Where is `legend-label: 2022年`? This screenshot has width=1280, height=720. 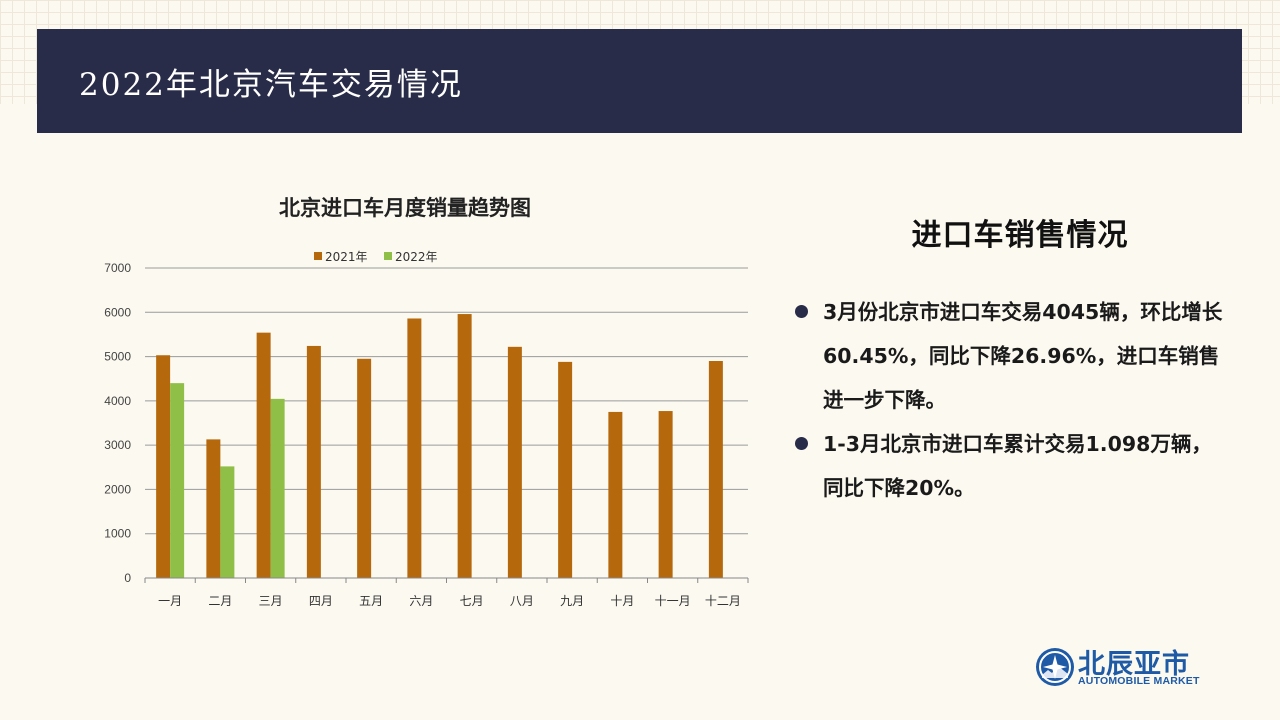
legend-label: 2022年 is located at coordinates (416, 257).